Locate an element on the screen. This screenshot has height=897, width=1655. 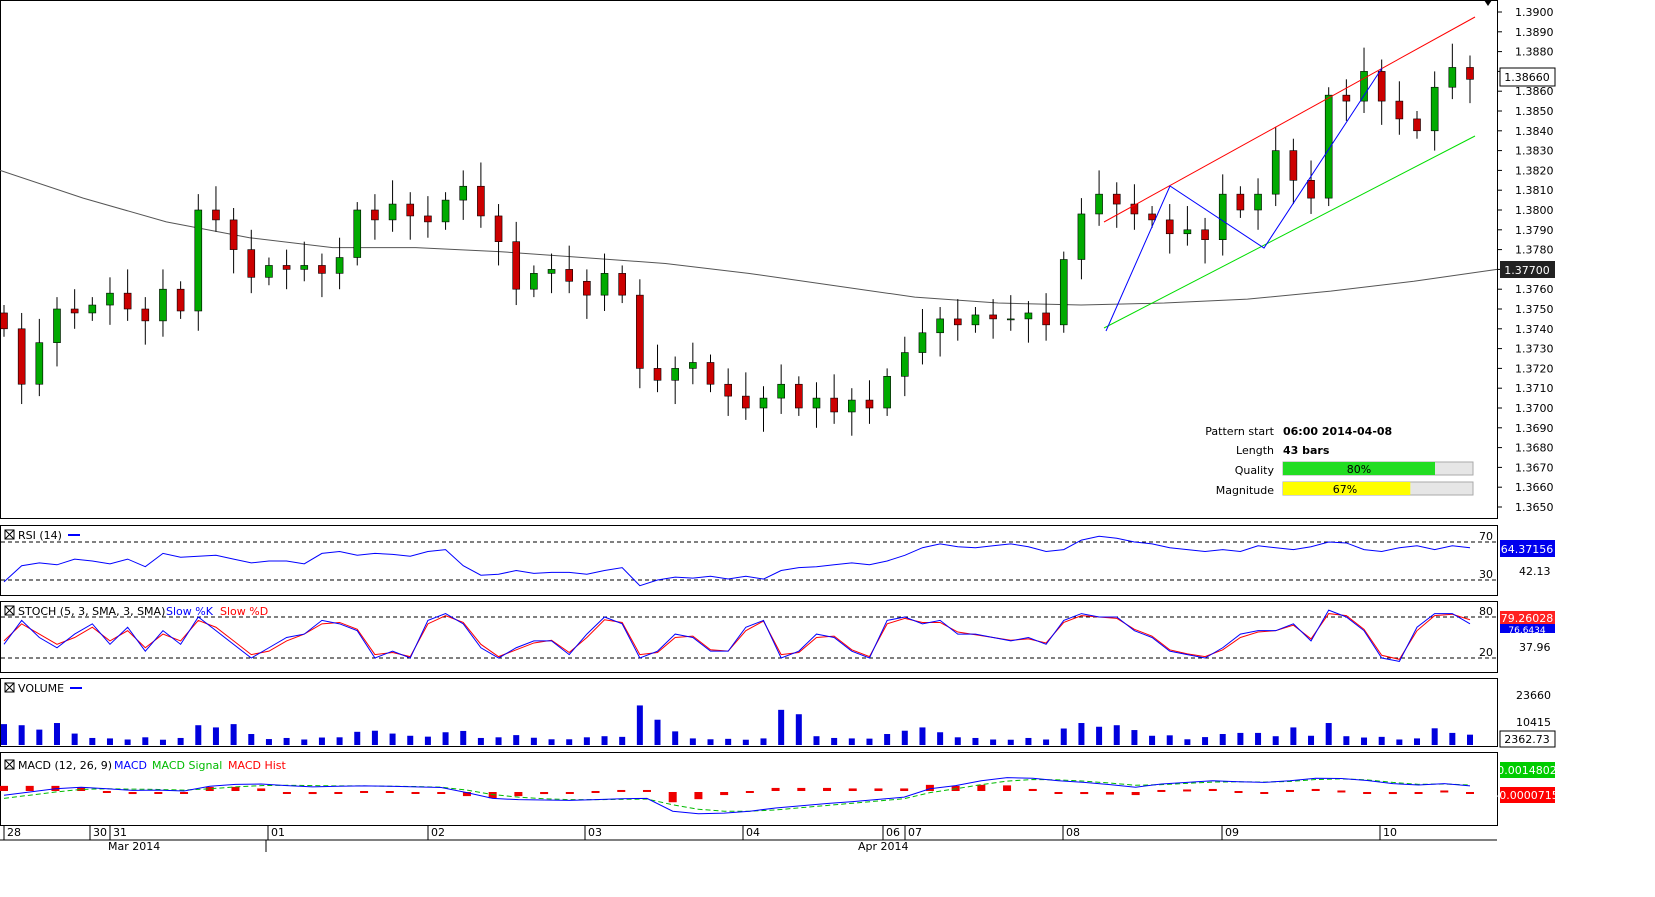
price-tick-label: 1.3750 is located at coordinates (1534, 309).